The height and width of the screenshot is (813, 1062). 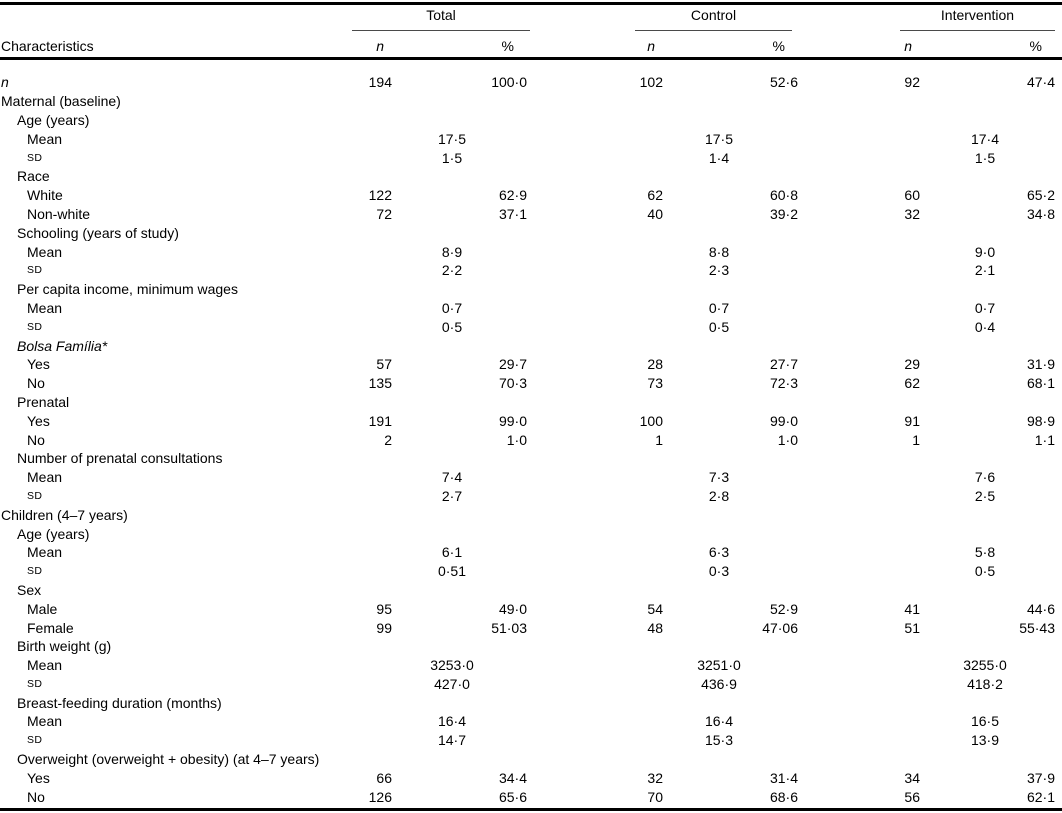 What do you see at coordinates (384, 777) in the screenshot?
I see `cell-total-n: 66` at bounding box center [384, 777].